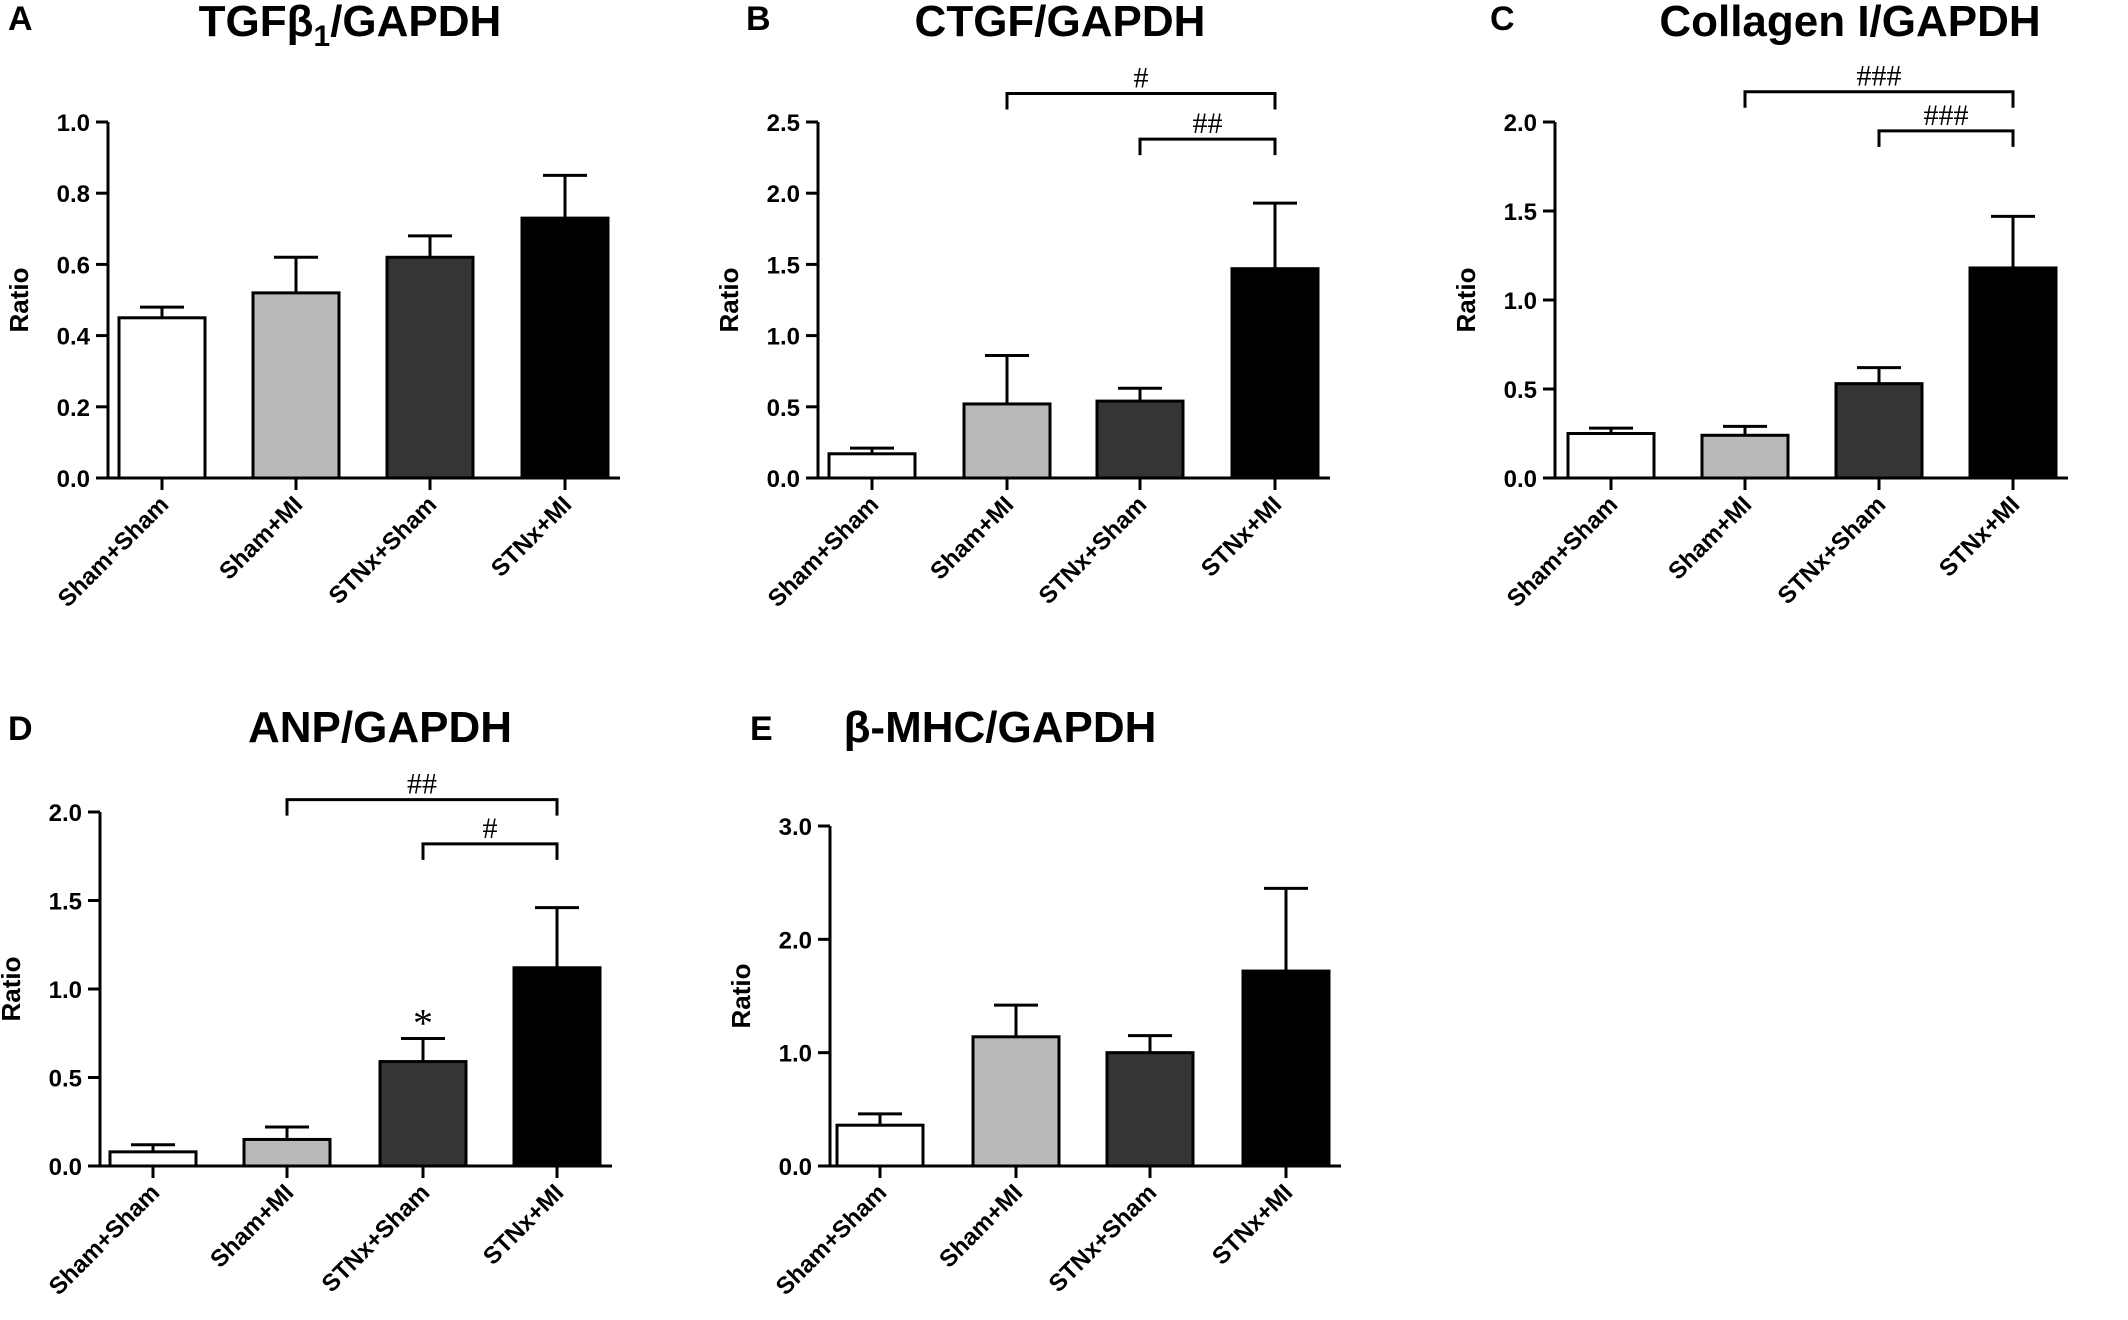  What do you see at coordinates (74, 337) in the screenshot?
I see `y-tick-label: 0.4` at bounding box center [74, 337].